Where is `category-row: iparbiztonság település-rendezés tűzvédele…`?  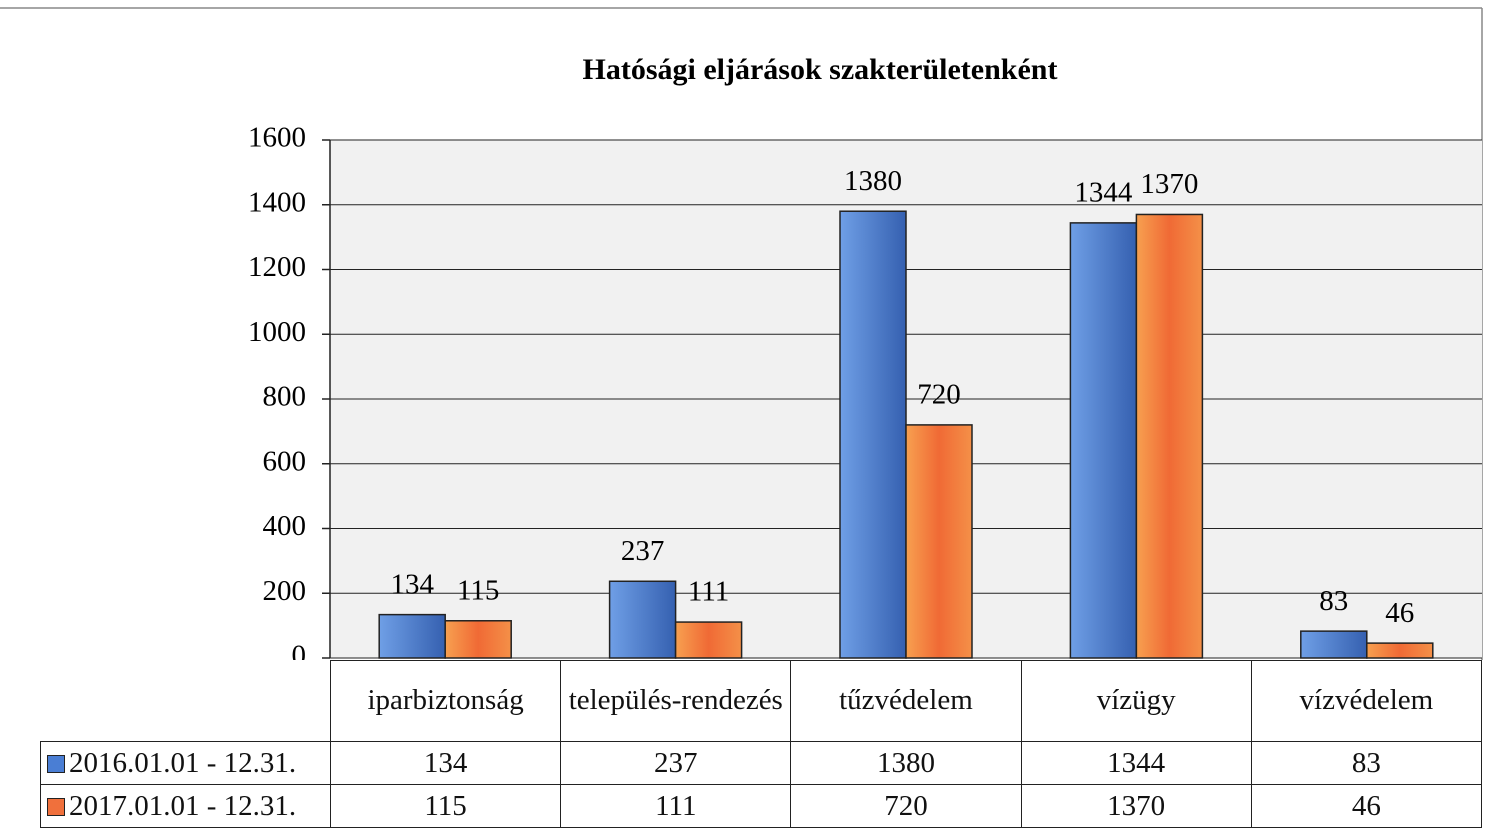
category-row: iparbiztonság település-rendezés tűzvédele… is located at coordinates (761, 701).